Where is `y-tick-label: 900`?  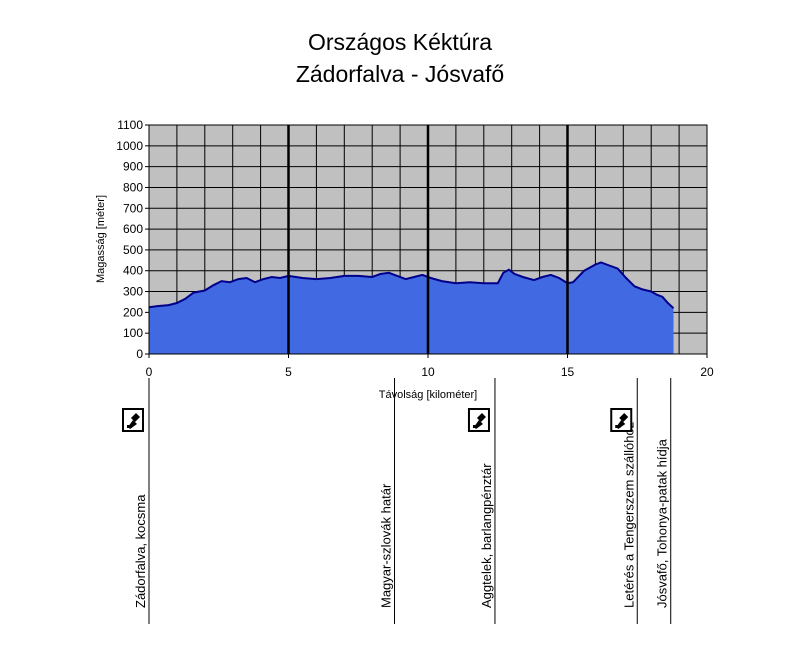 y-tick-label: 900 is located at coordinates (133, 167).